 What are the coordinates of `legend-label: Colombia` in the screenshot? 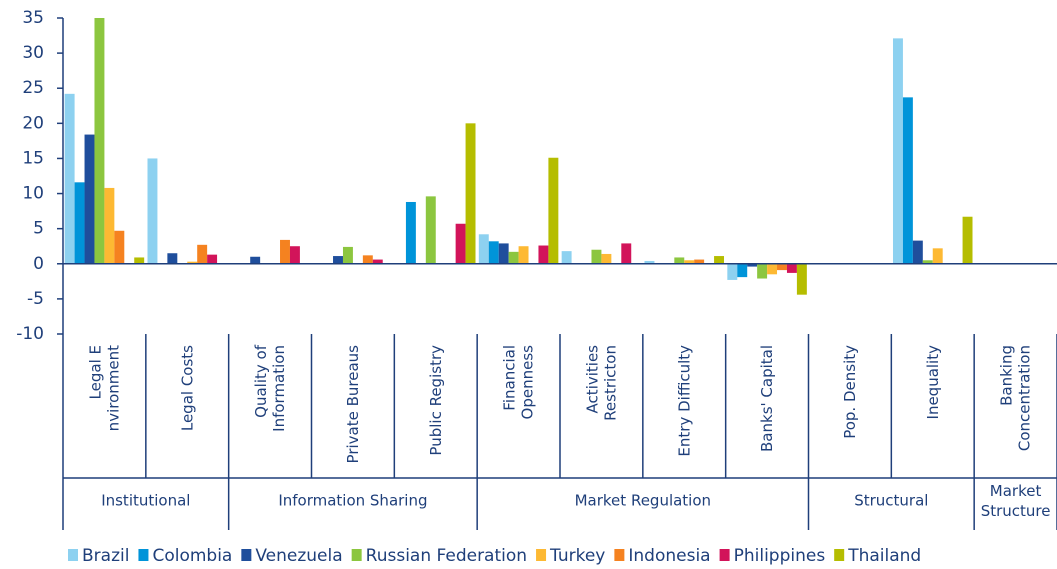 It's located at (192, 556).